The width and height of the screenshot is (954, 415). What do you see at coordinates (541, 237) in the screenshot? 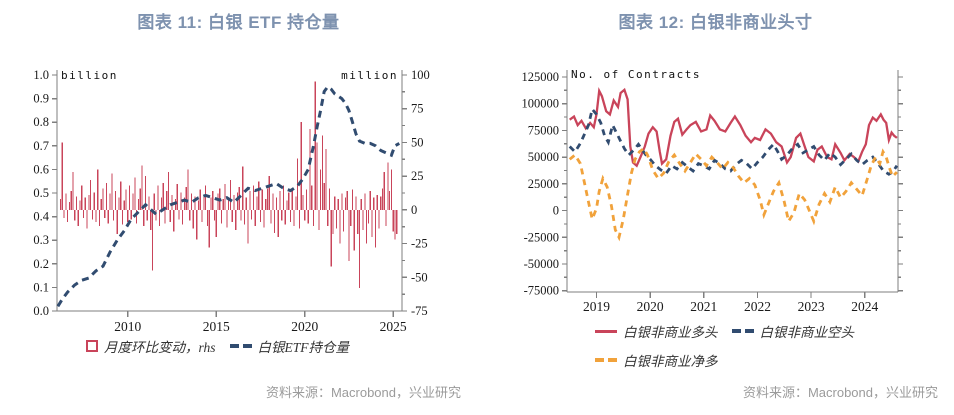
I see `svg-text: -25000` at bounding box center [541, 237].